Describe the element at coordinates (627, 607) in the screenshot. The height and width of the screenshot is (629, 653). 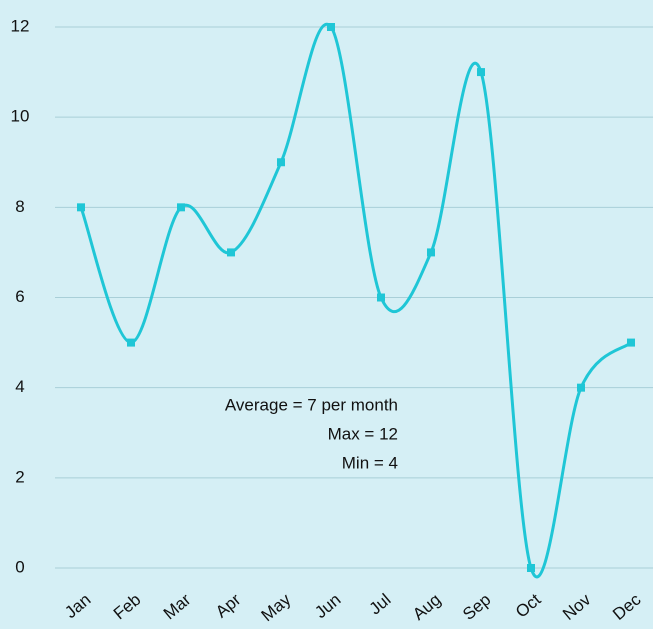
I see `x-tick-label: Dec` at that location.